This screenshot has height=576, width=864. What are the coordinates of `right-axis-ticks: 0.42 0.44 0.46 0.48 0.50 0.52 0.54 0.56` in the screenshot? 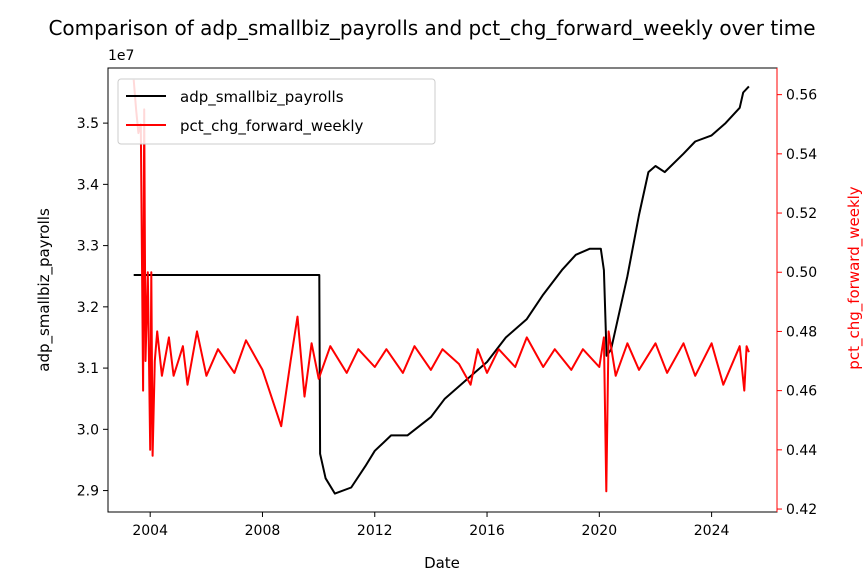 It's located at (797, 303).